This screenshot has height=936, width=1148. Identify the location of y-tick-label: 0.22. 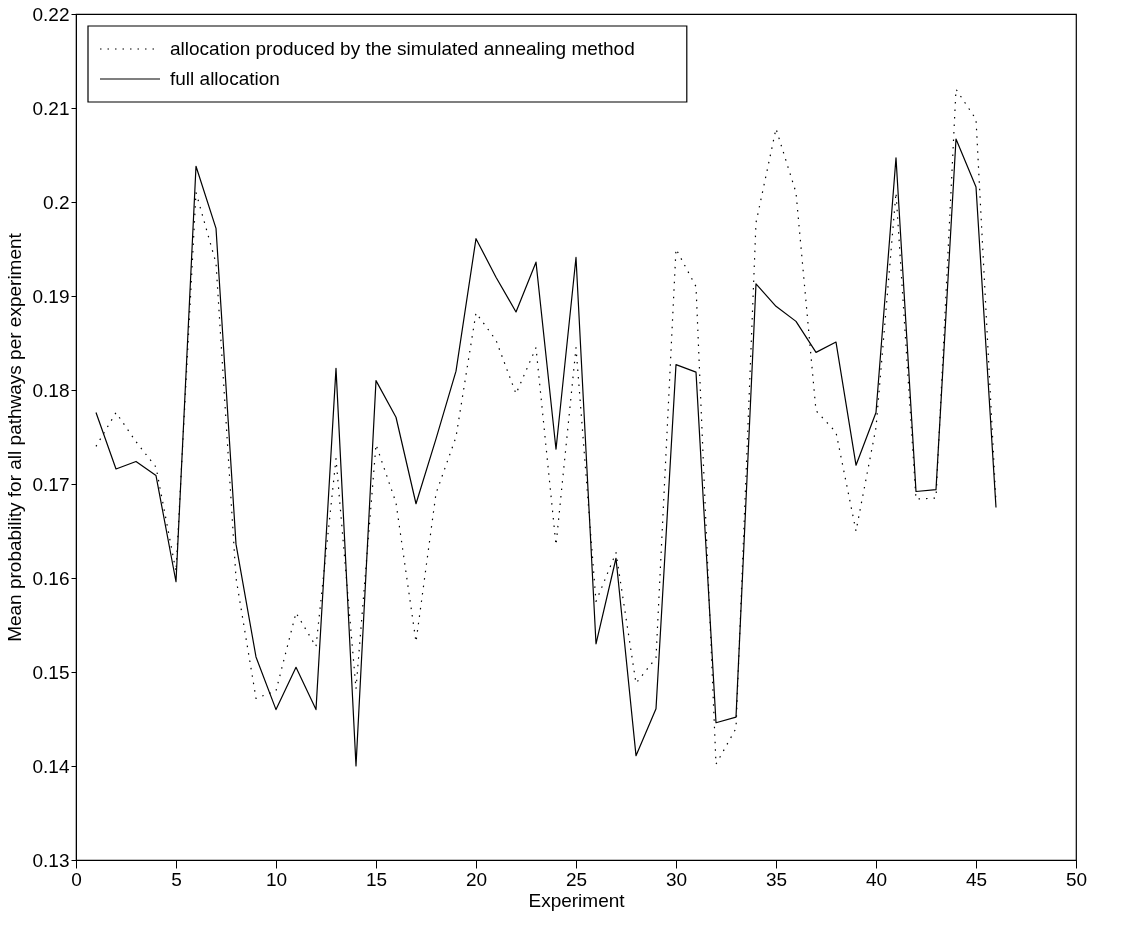
(51, 14).